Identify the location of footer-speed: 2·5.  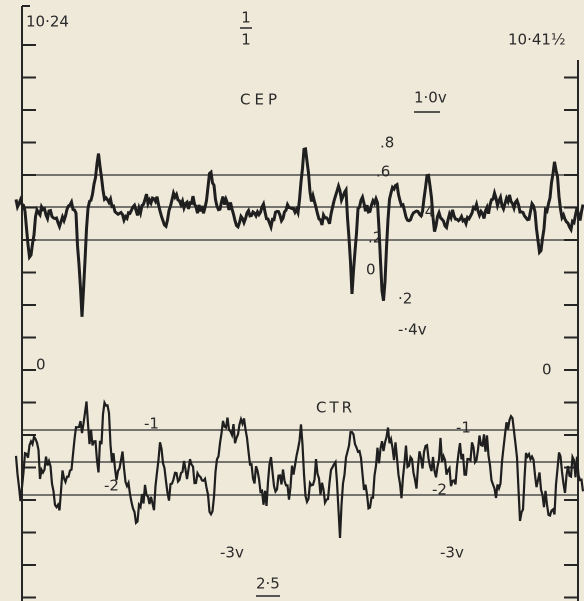
(268, 584).